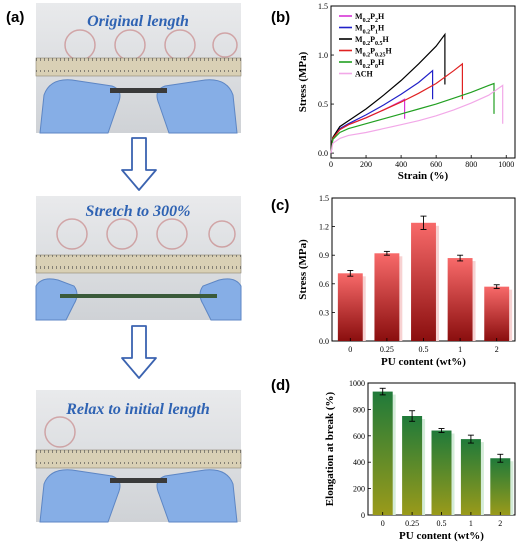  Describe the element at coordinates (138, 21) in the screenshot. I see `photo-caption: Original length` at that location.